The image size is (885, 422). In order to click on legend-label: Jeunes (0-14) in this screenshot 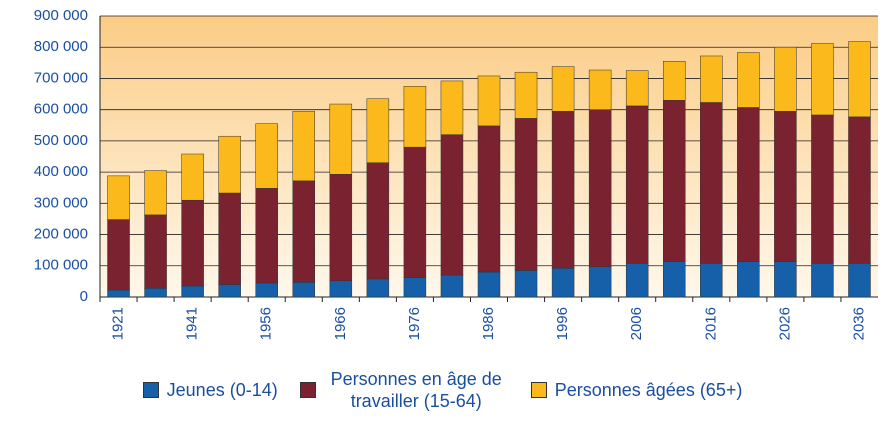, I will do `click(222, 389)`.